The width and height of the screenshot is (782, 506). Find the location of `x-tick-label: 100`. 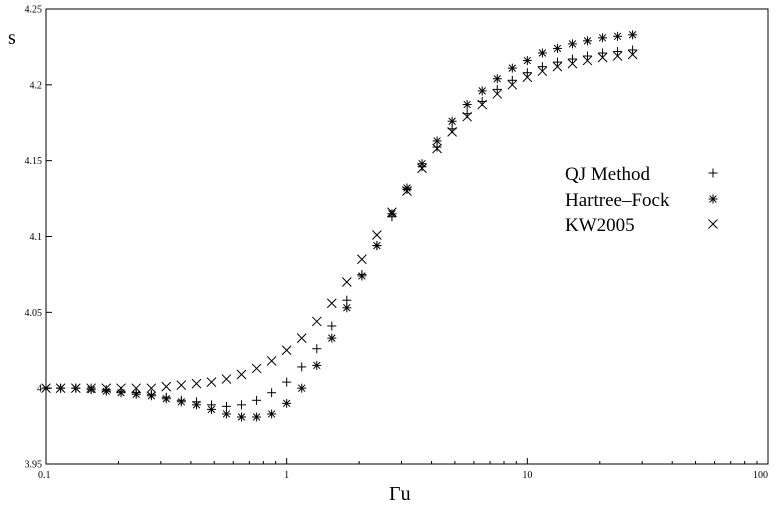

x-tick-label: 100 is located at coordinates (760, 475).